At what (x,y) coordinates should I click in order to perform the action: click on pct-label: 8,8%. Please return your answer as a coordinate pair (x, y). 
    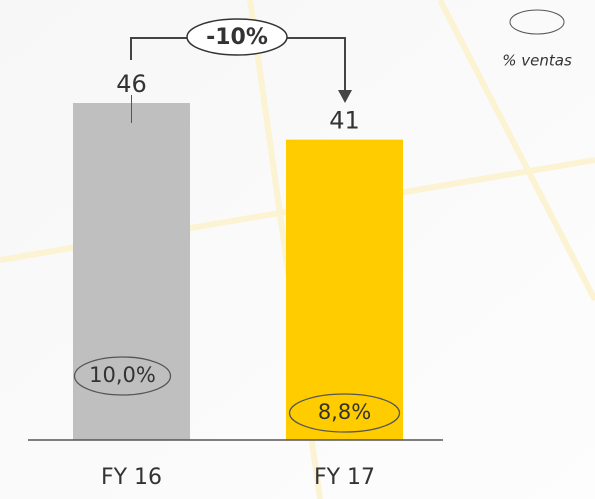
    Looking at the image, I should click on (344, 412).